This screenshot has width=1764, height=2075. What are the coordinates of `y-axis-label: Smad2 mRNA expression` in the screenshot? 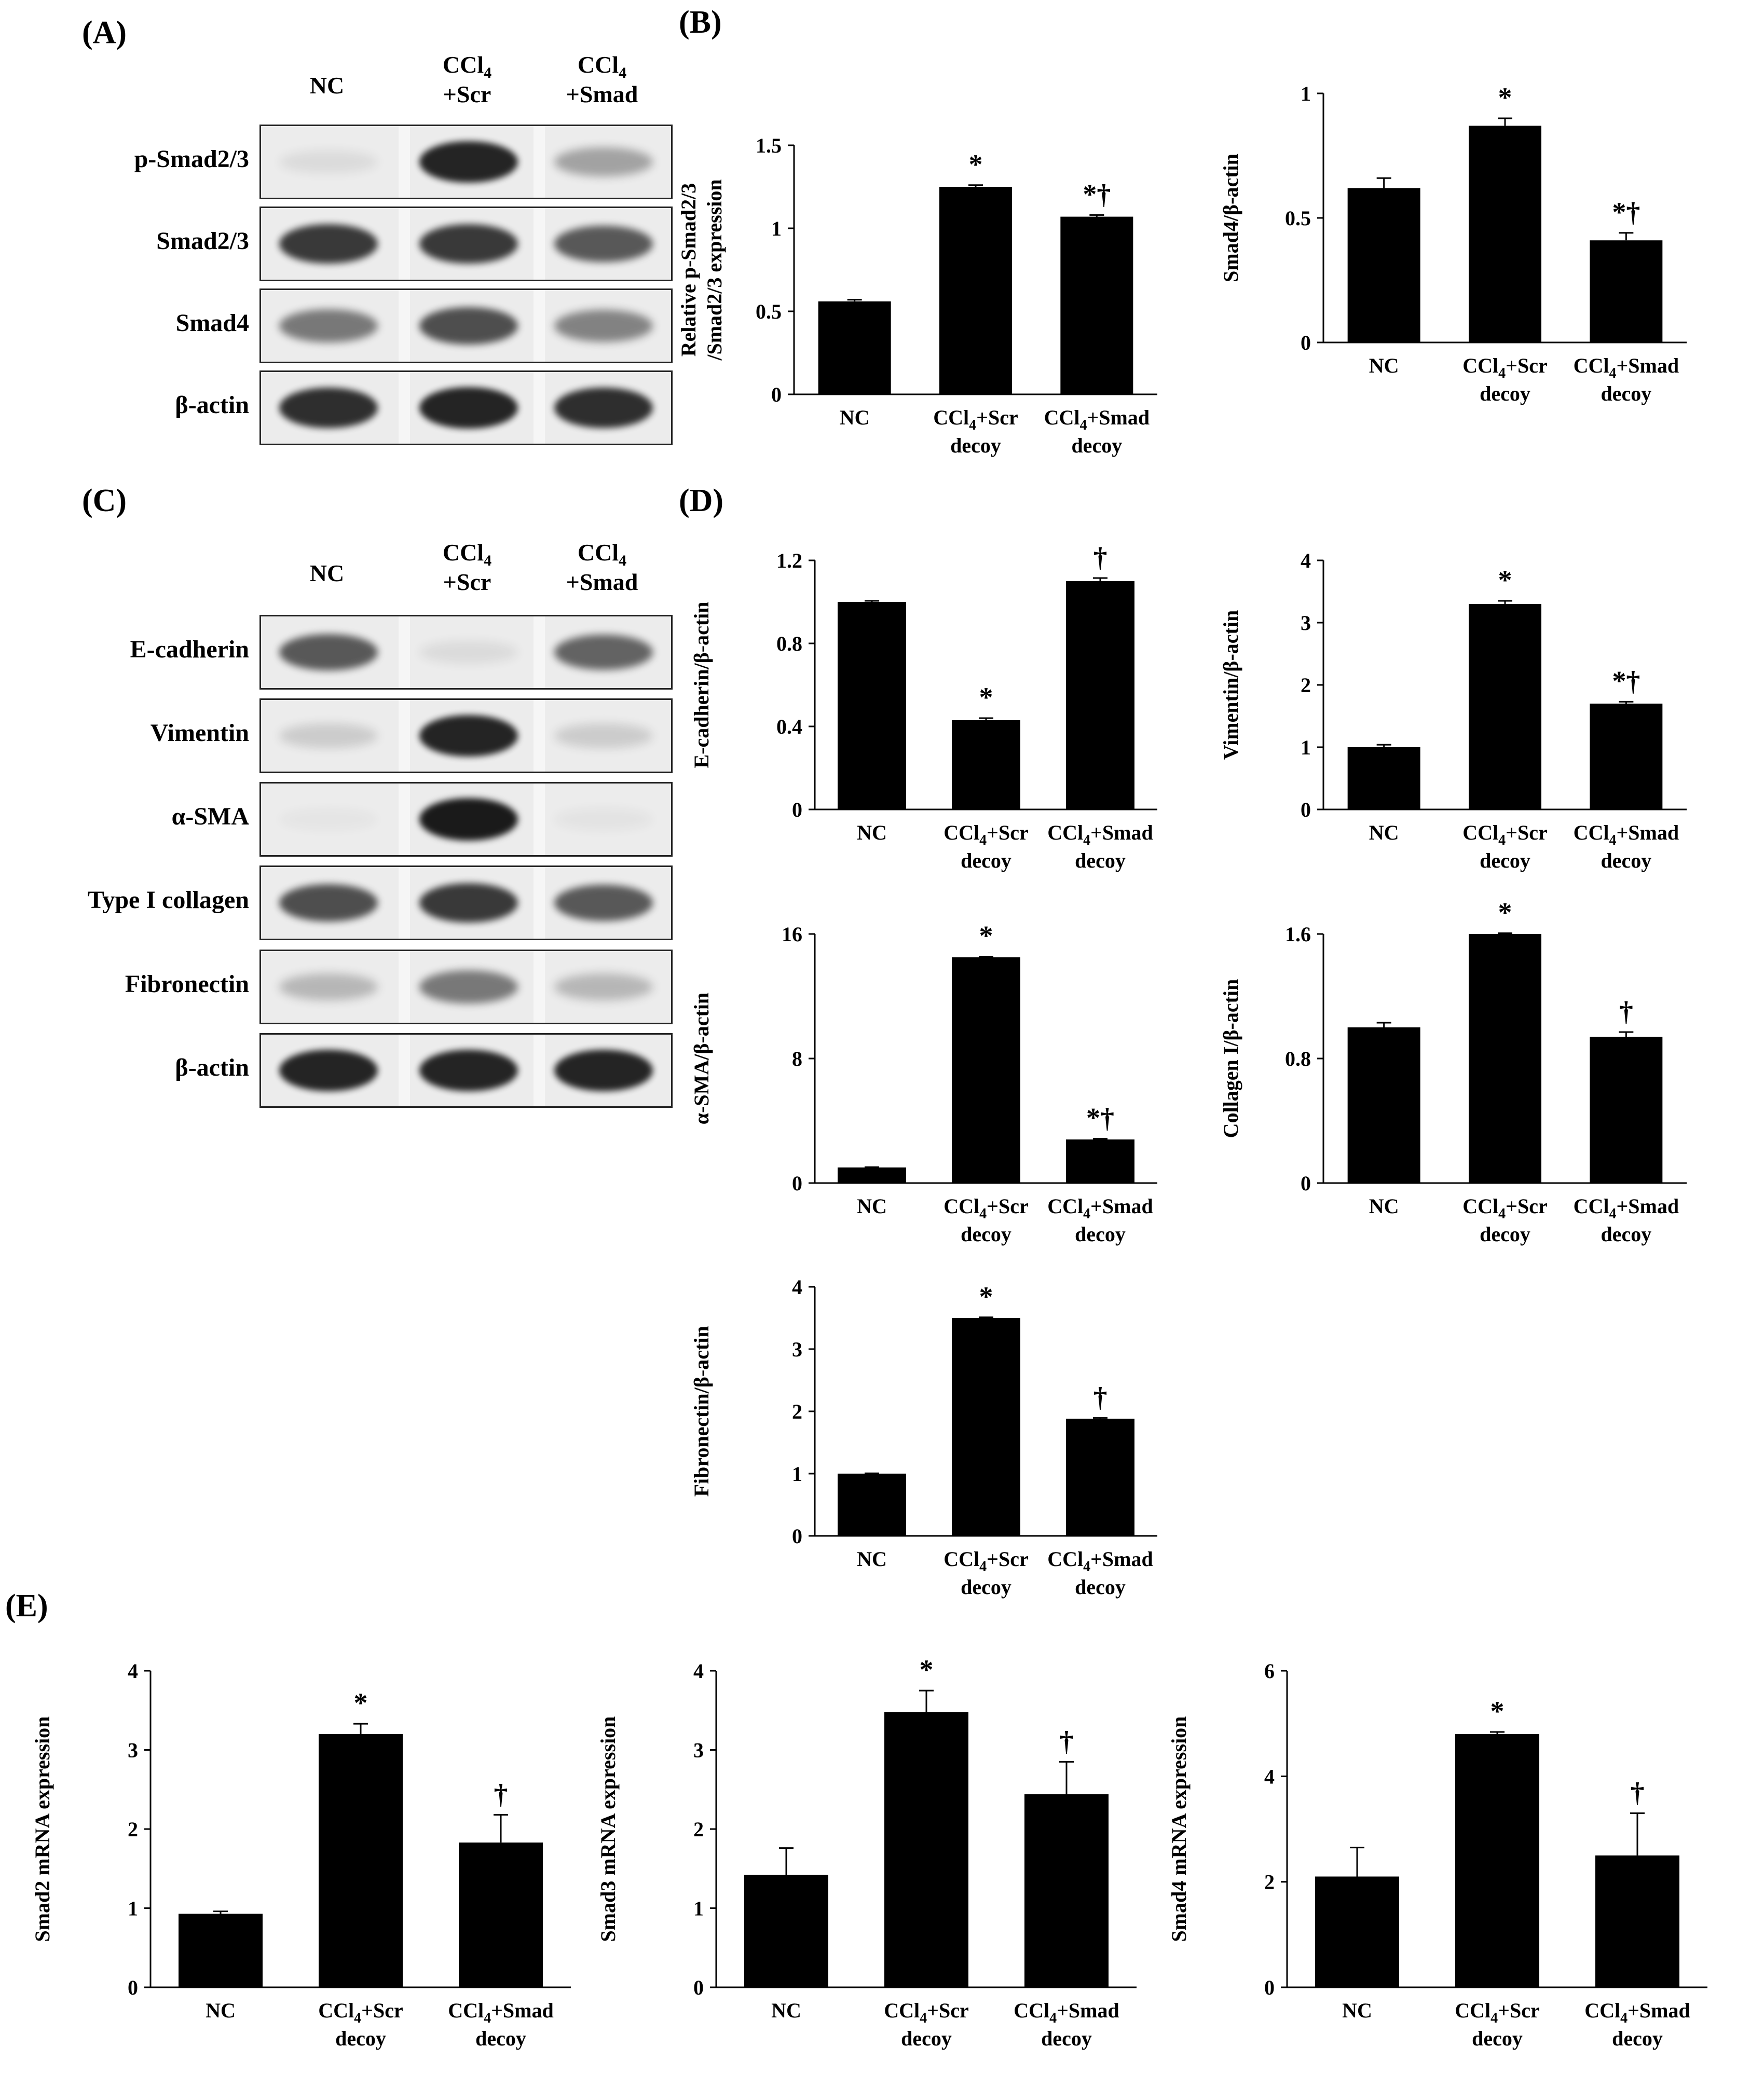 It's located at (42, 1829).